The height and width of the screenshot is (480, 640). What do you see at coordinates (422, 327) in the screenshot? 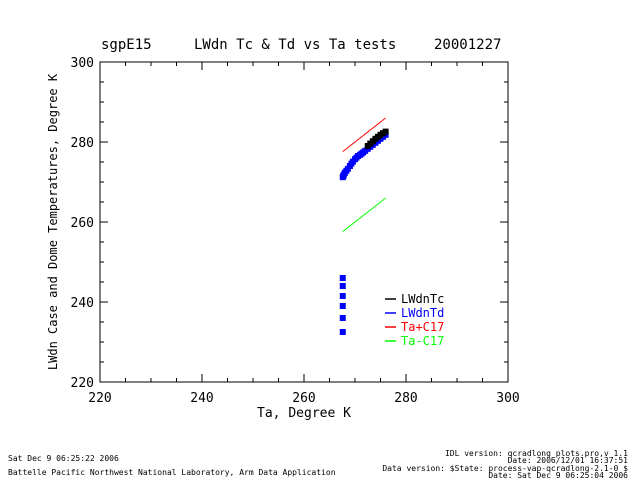
I see `legend-label-ta-c17: Ta+C17` at bounding box center [422, 327].